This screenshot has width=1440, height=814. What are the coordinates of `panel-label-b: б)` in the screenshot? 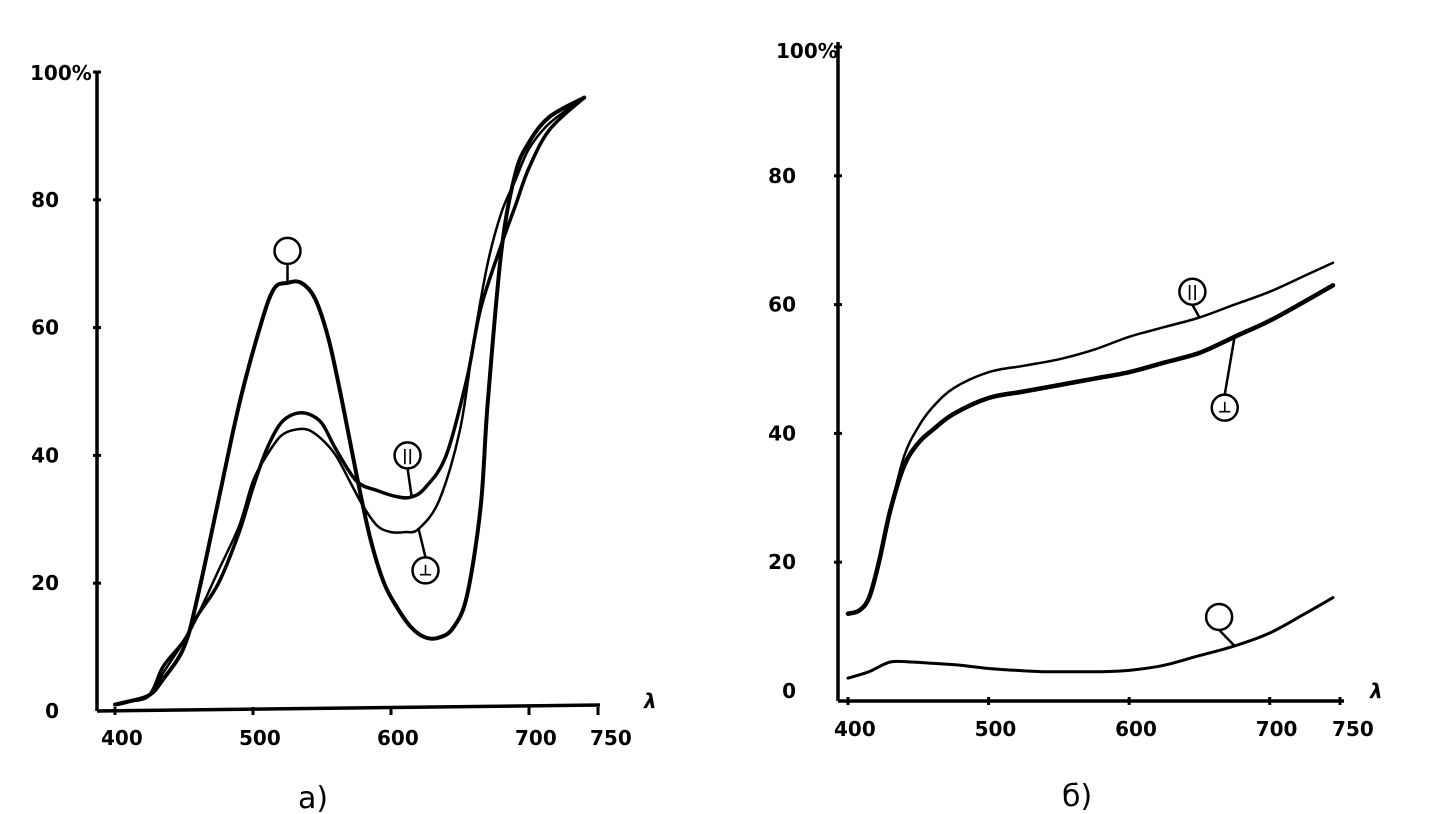 It's located at (1077, 796).